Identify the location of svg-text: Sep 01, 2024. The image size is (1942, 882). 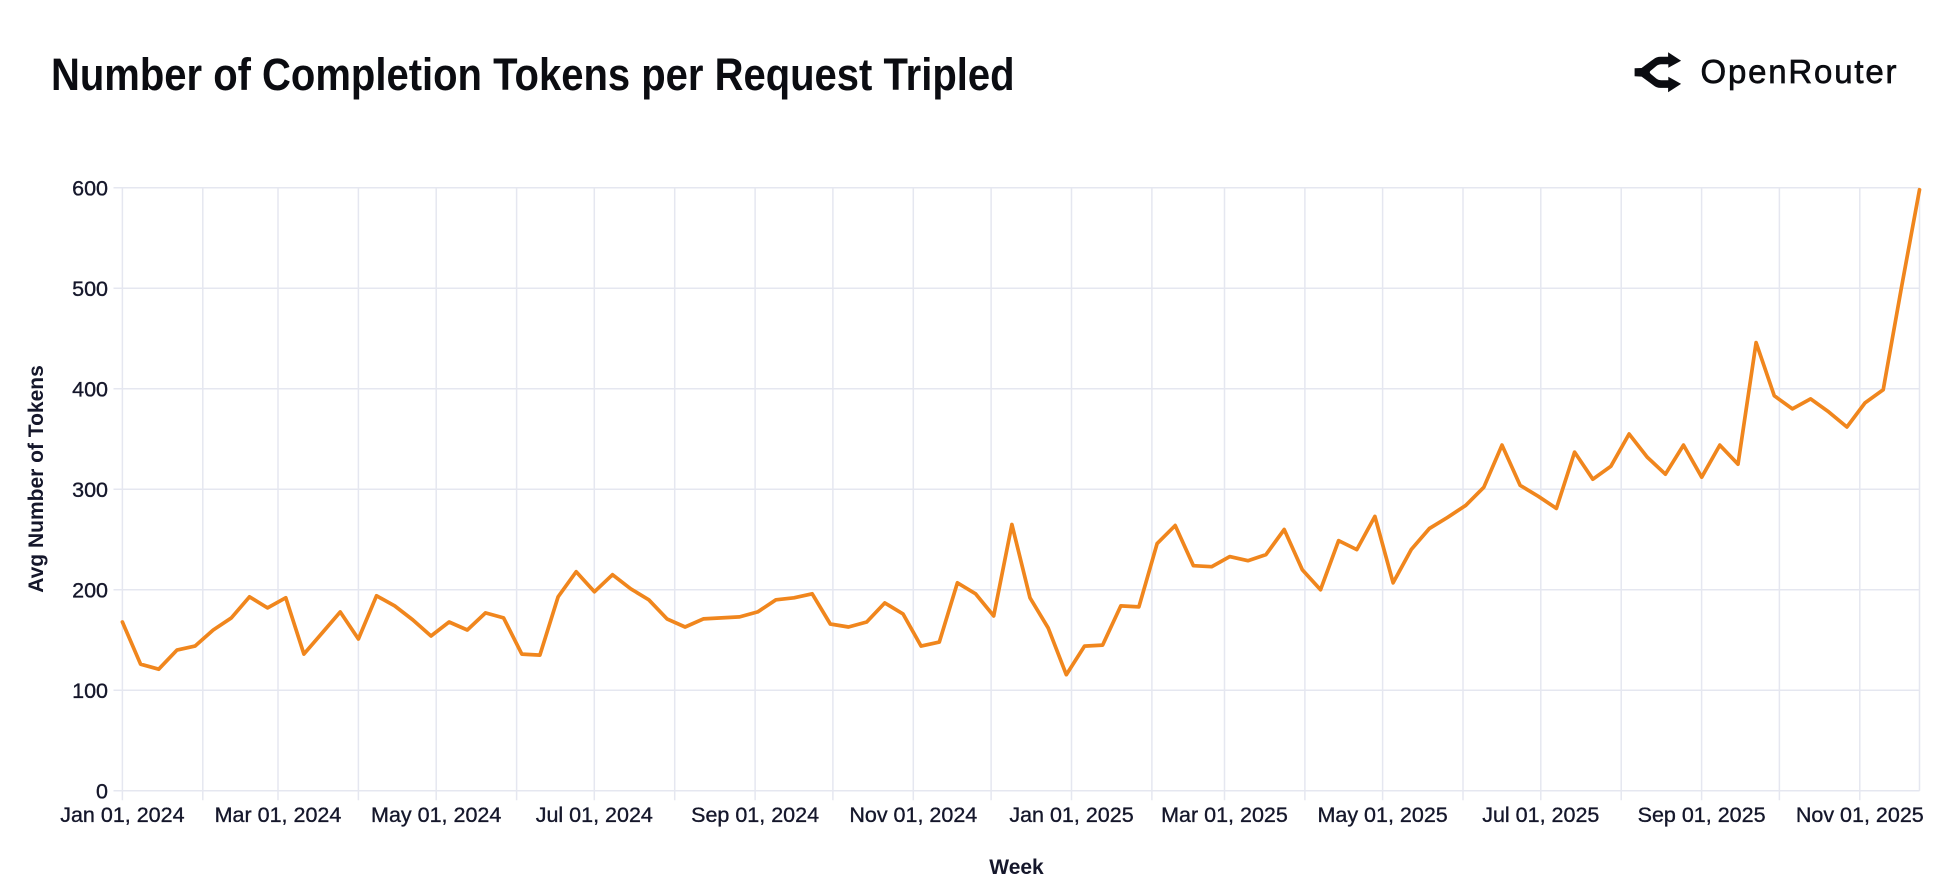
(755, 815).